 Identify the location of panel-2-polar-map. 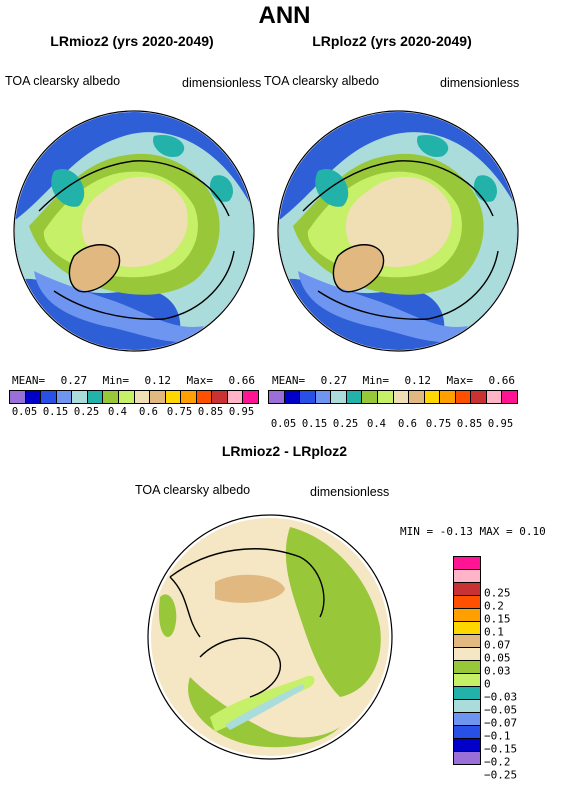
(398, 231).